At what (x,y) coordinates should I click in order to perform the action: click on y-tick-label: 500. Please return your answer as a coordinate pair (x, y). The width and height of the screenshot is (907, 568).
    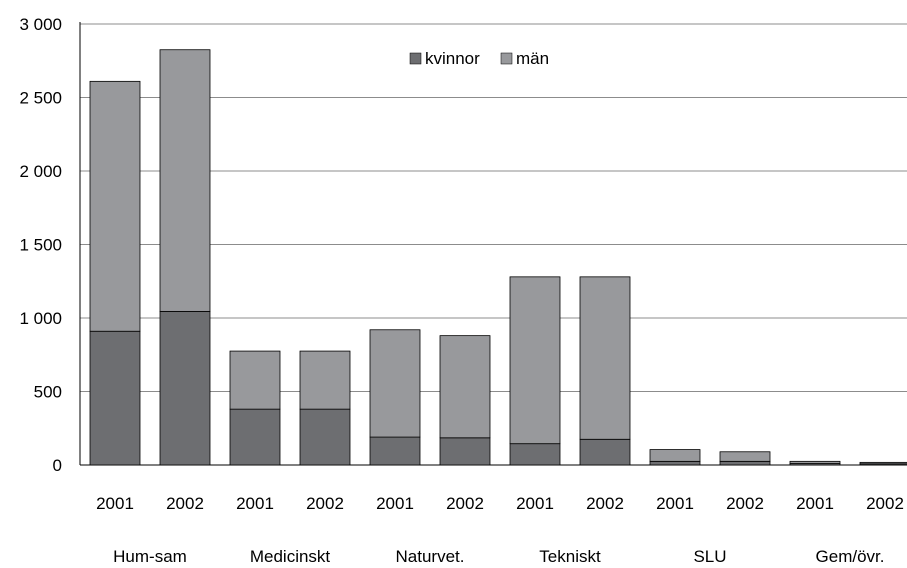
    Looking at the image, I should click on (48, 392).